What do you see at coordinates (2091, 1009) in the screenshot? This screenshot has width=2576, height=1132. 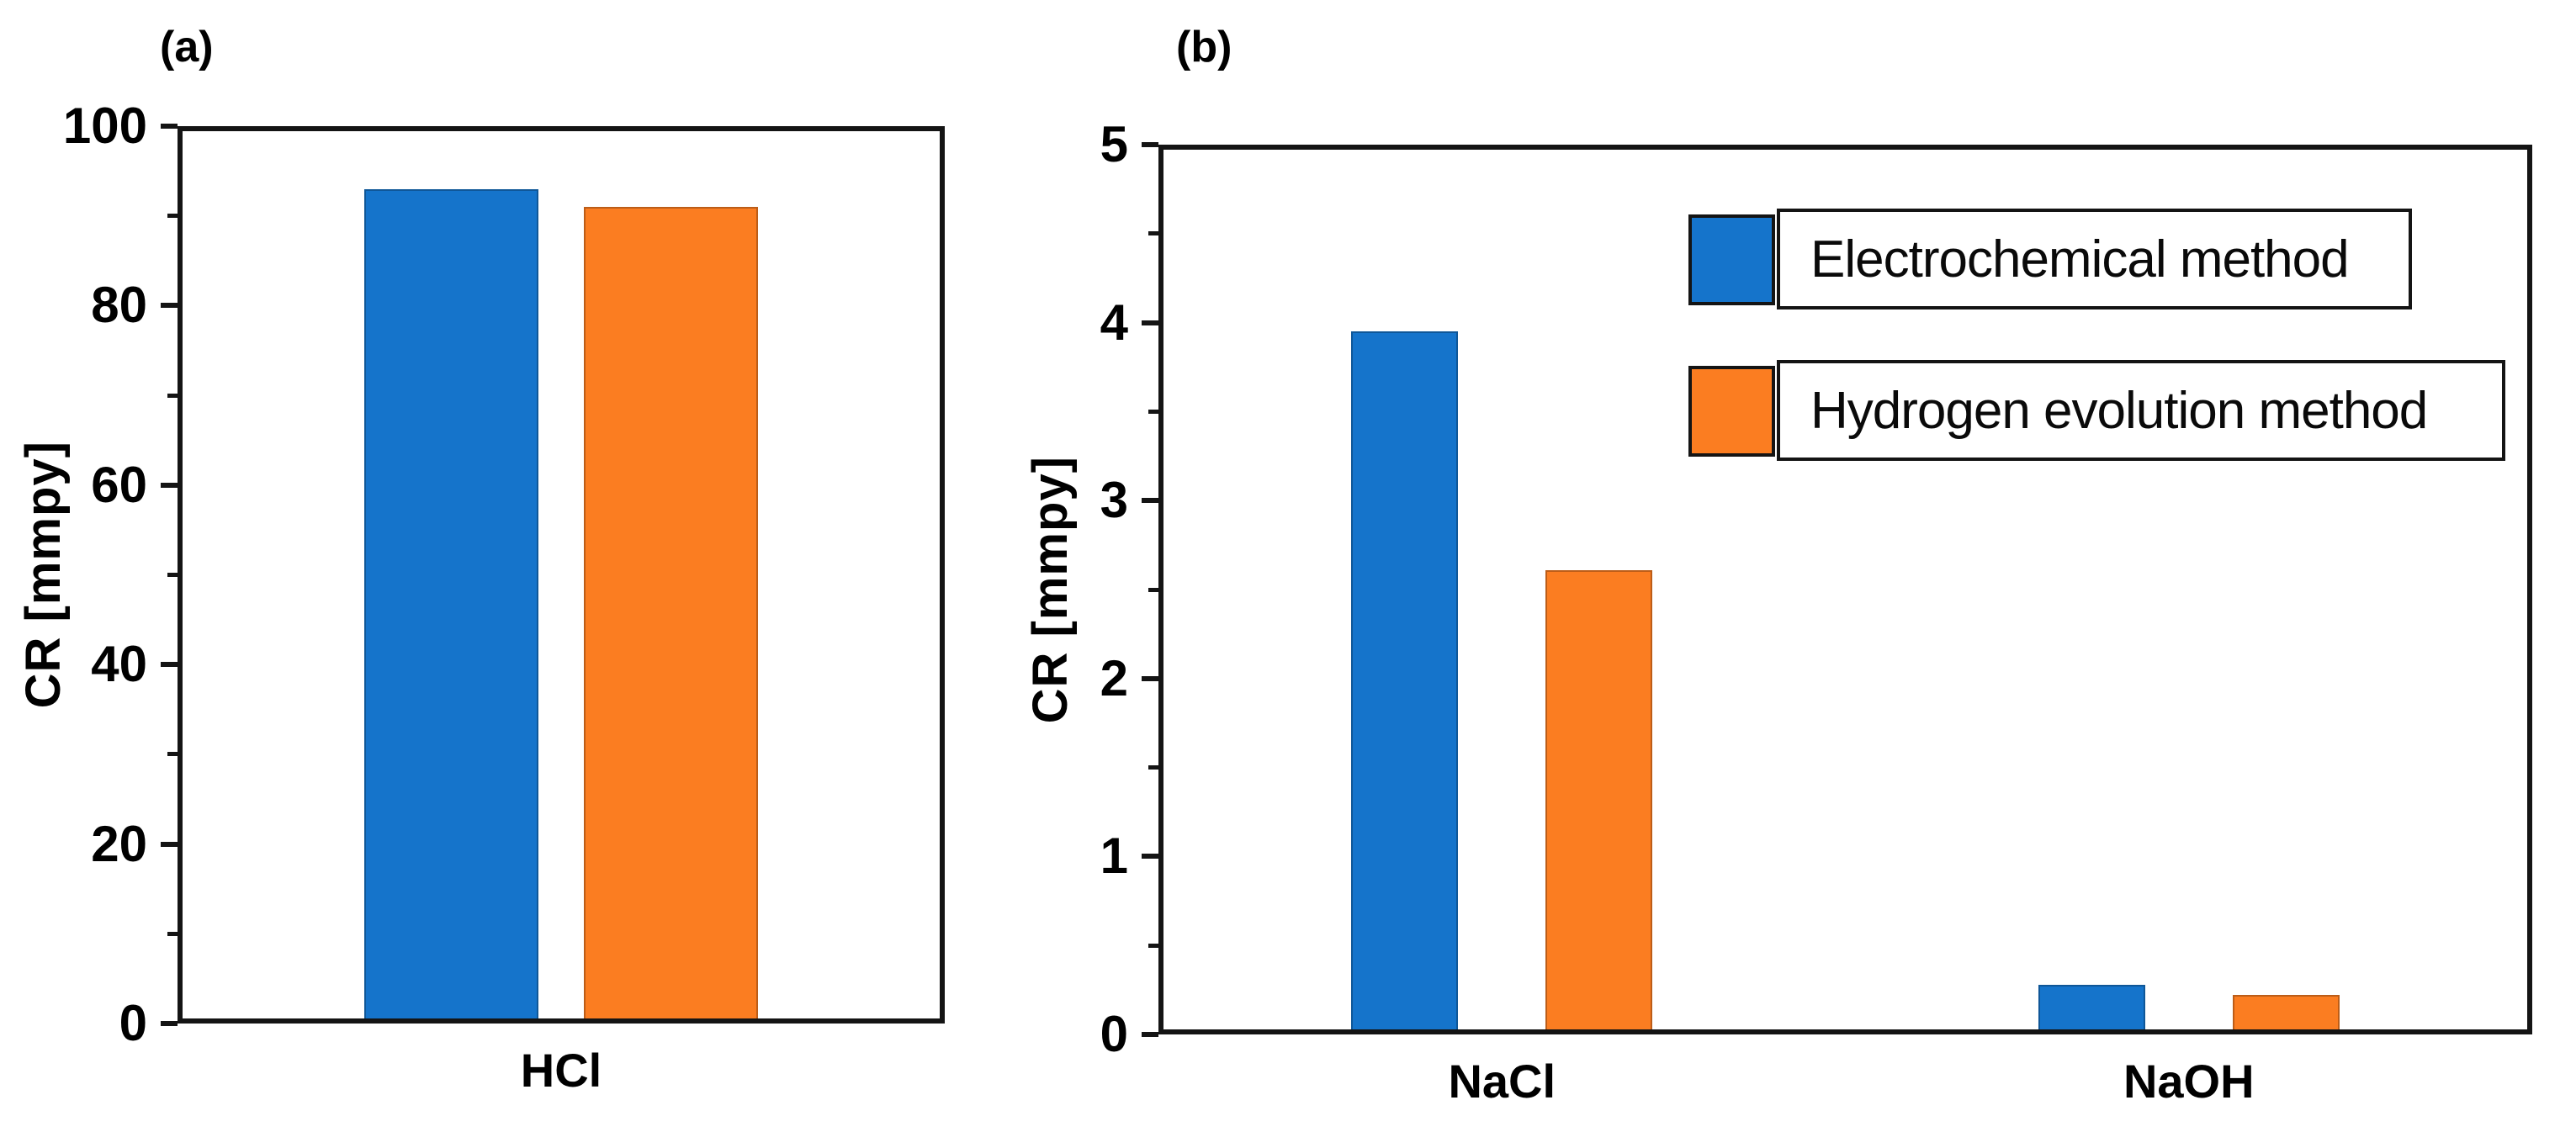 I see `bar-electrochemical-NaOH` at bounding box center [2091, 1009].